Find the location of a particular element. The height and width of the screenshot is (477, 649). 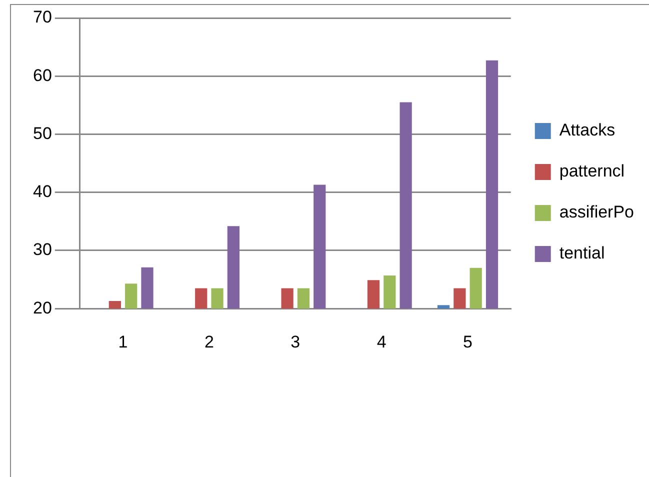

y-tick-label: 60 is located at coordinates (42, 75).